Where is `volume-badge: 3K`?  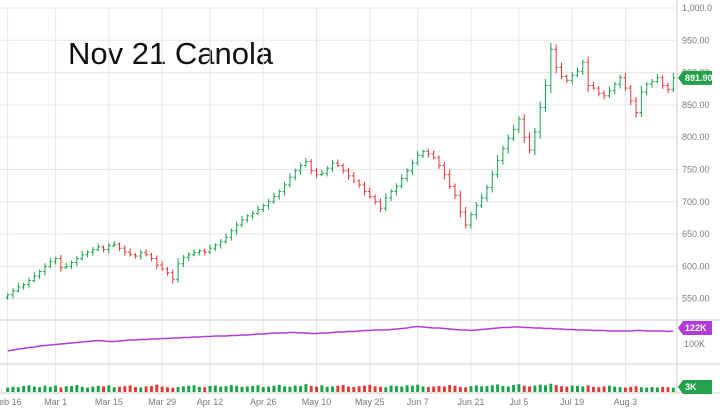
volume-badge: 3K is located at coordinates (695, 387).